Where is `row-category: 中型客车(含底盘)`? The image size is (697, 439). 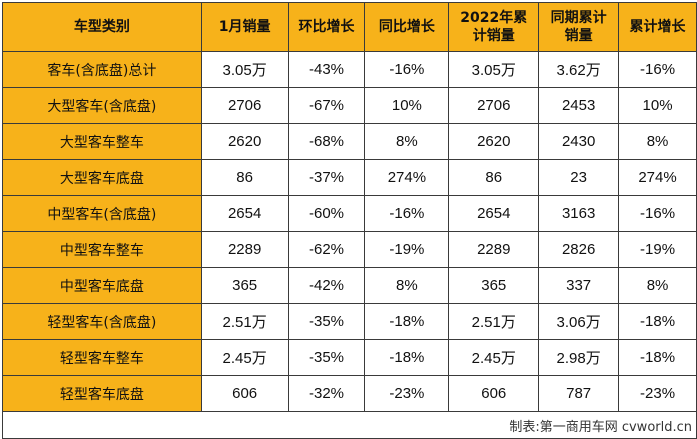 row-category: 中型客车(含底盘) is located at coordinates (102, 213).